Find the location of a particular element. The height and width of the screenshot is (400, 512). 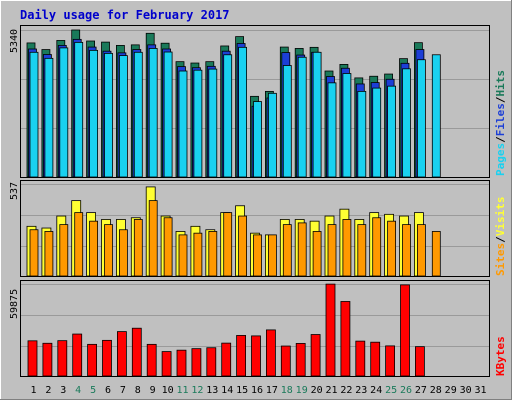

day-label-15: 15 is located at coordinates (242, 390).